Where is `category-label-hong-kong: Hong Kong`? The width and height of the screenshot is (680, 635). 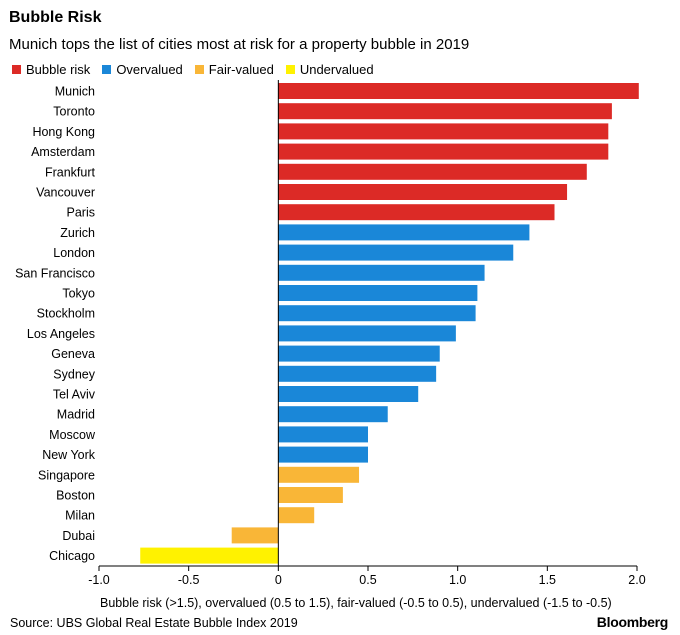 category-label-hong-kong: Hong Kong is located at coordinates (63, 132).